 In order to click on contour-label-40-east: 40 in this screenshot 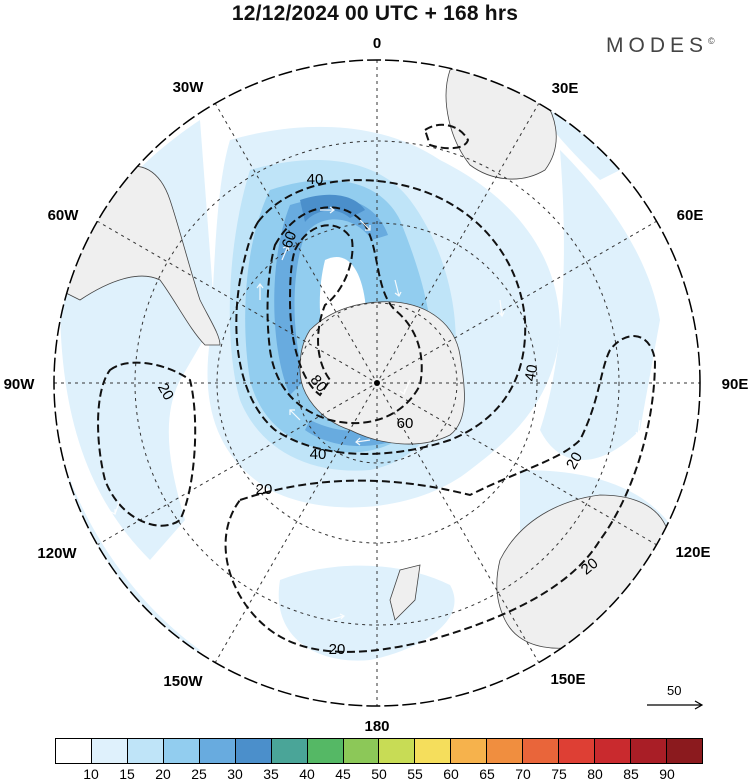, I will do `click(532, 372)`.